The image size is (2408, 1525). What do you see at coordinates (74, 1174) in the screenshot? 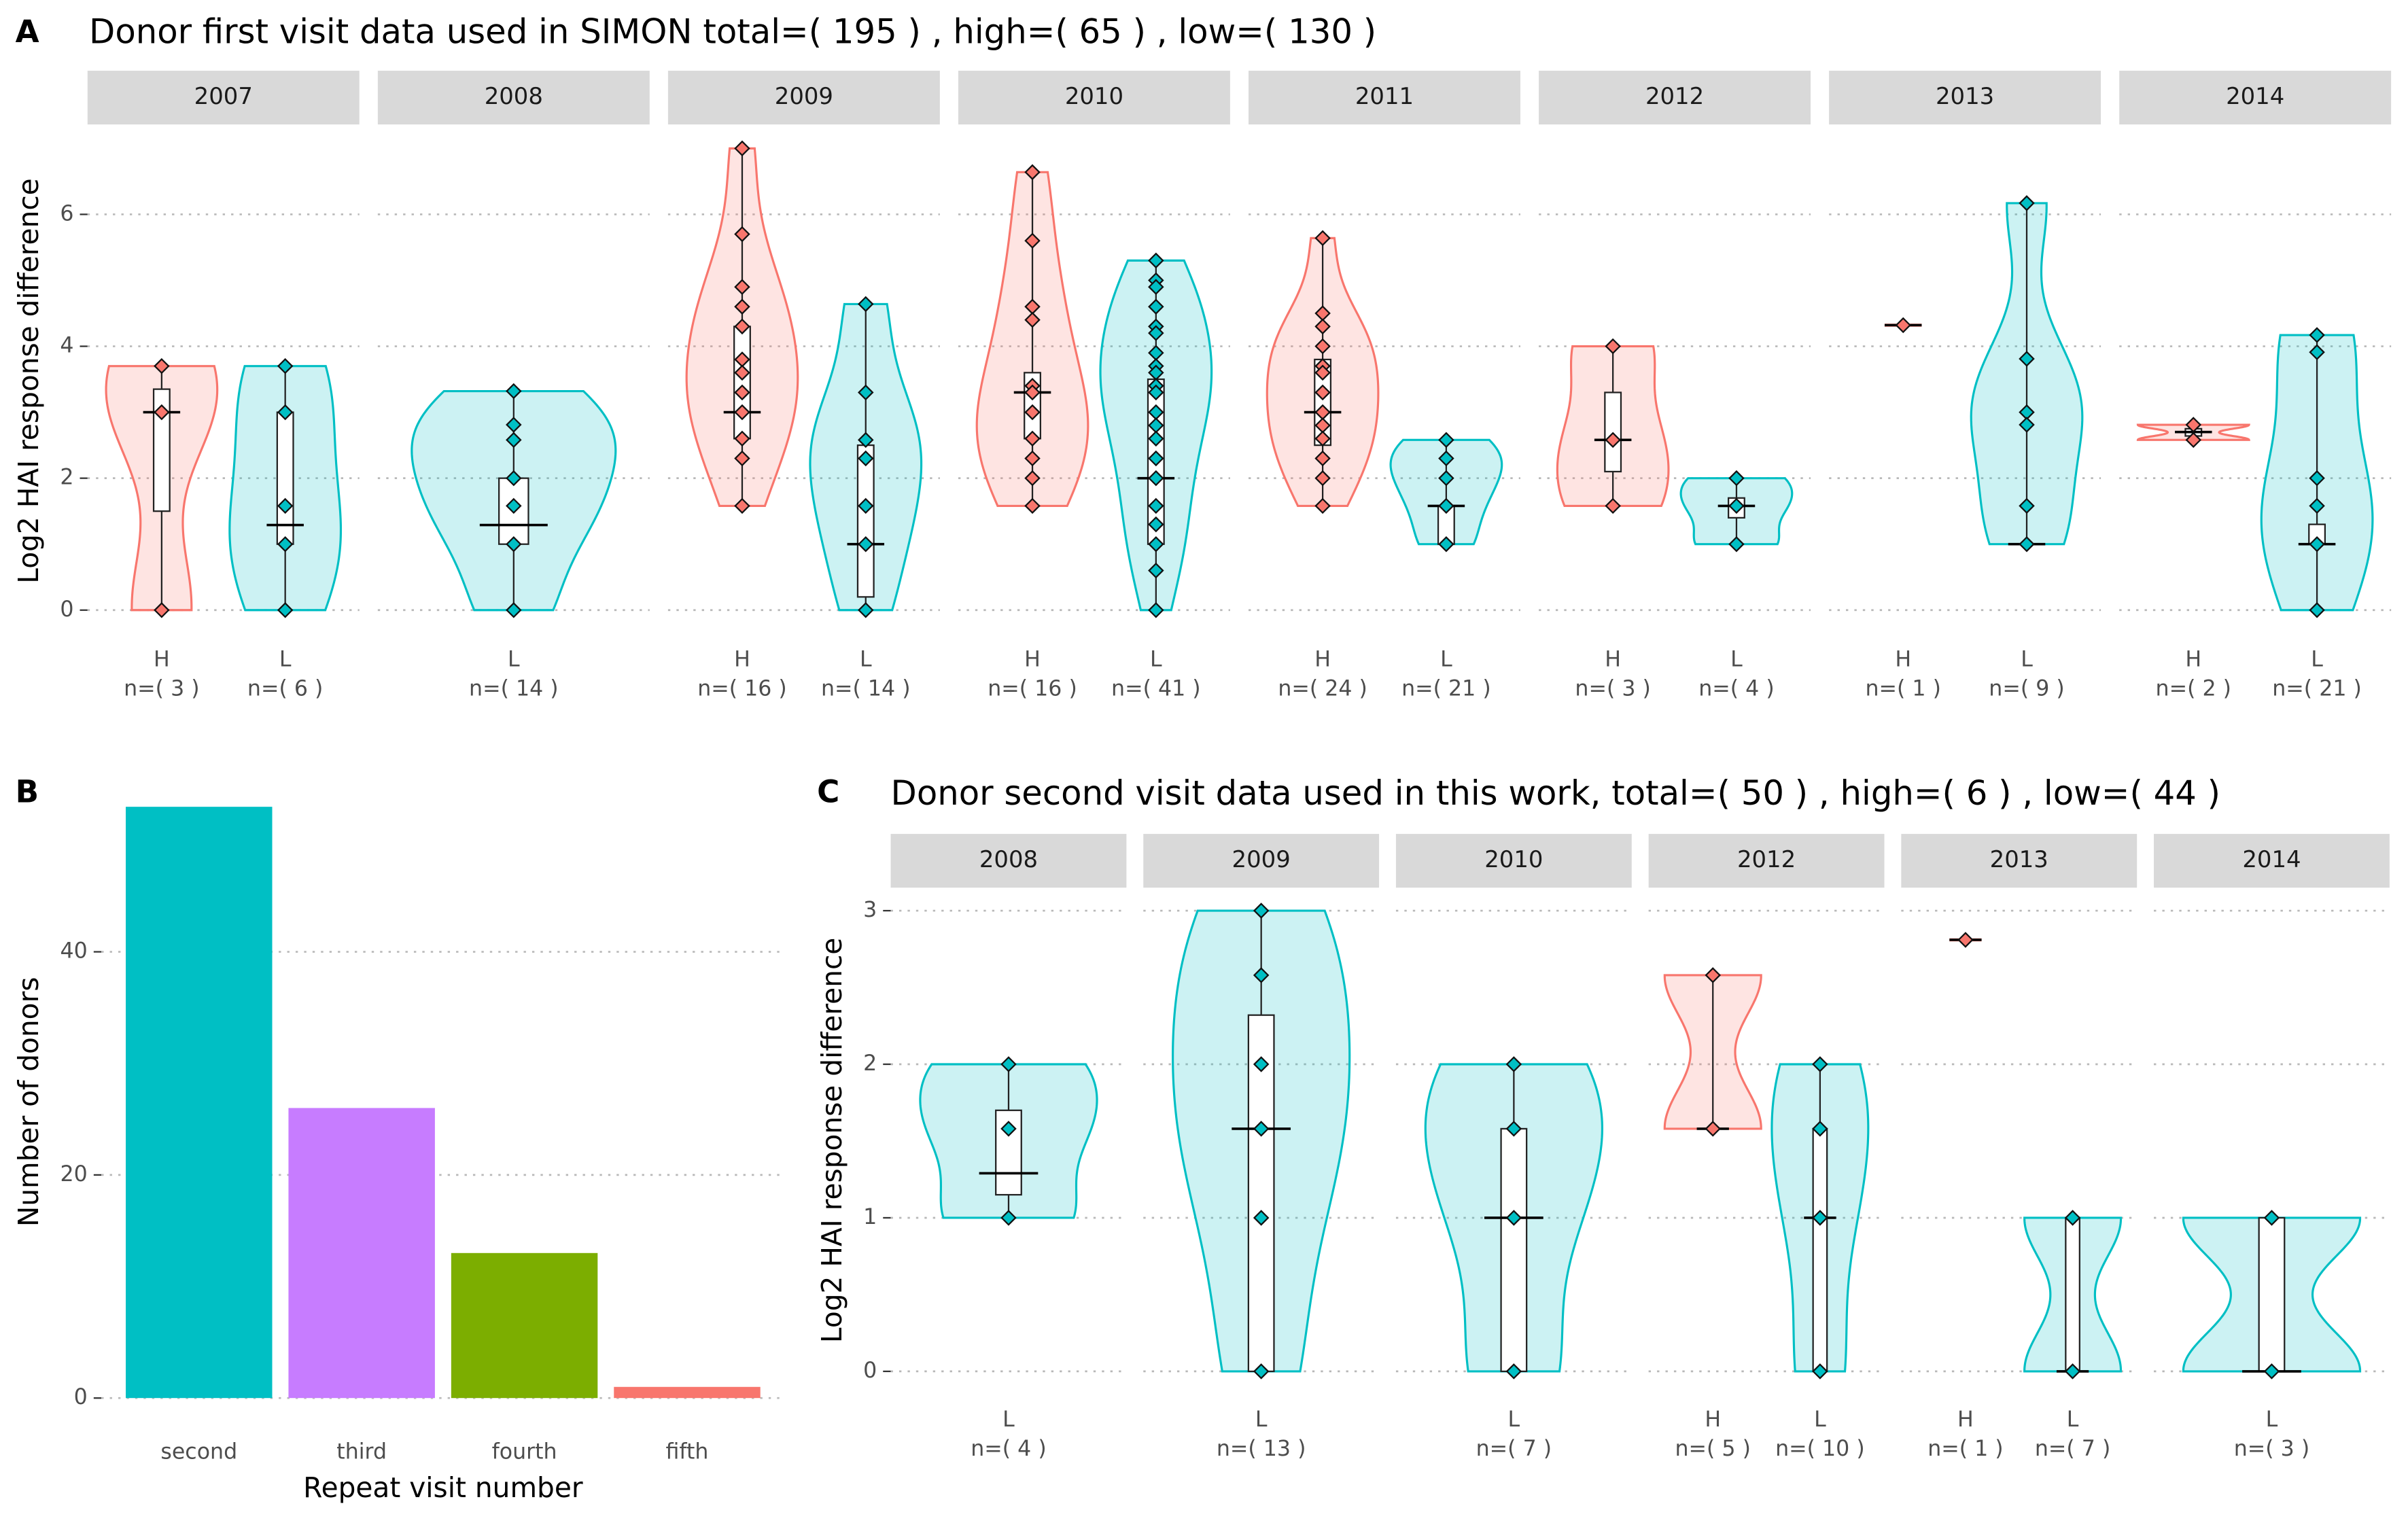
I see `y-tick-label: 20` at bounding box center [74, 1174].